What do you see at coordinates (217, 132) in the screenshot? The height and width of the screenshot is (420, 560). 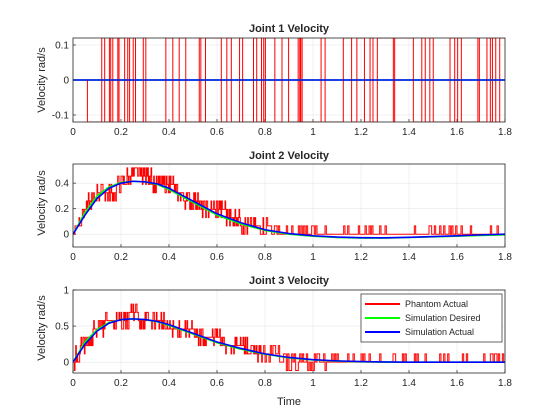 I see `plot1-xtick-label: 0.6` at bounding box center [217, 132].